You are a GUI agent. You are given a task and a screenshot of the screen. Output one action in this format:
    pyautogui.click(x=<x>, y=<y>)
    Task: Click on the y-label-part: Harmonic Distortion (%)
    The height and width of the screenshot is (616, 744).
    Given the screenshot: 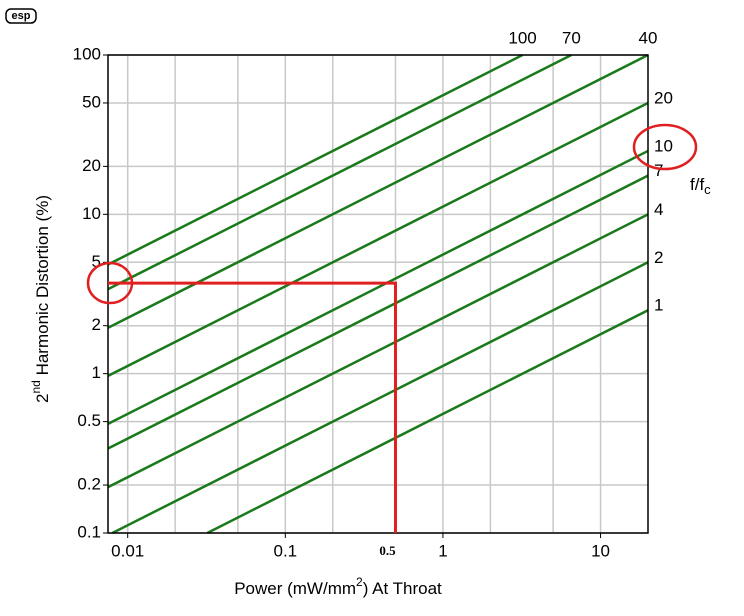 What is the action you would take?
    pyautogui.click(x=42, y=287)
    